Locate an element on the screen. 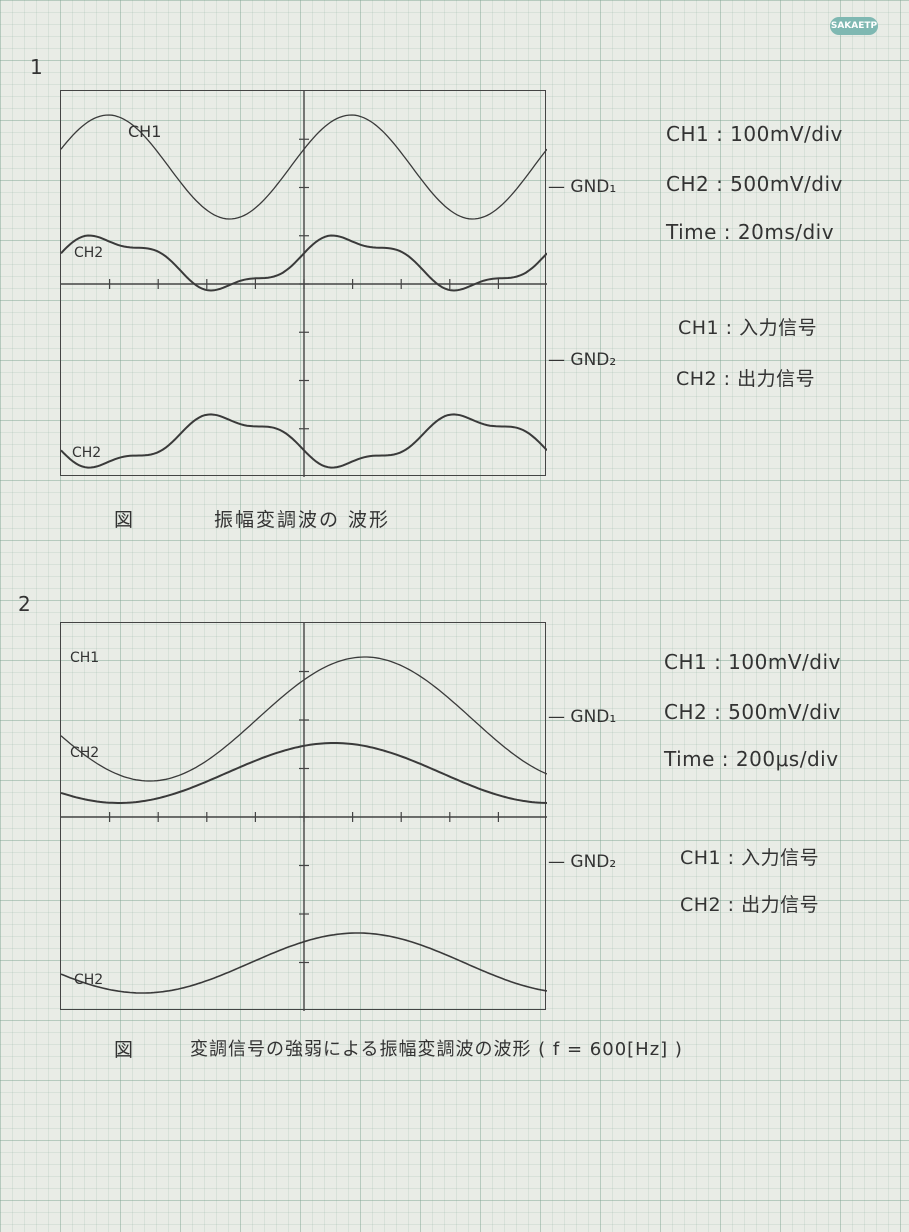 The height and width of the screenshot is (1232, 909). figure-caption: 振幅変調波の 波形 is located at coordinates (302, 520).